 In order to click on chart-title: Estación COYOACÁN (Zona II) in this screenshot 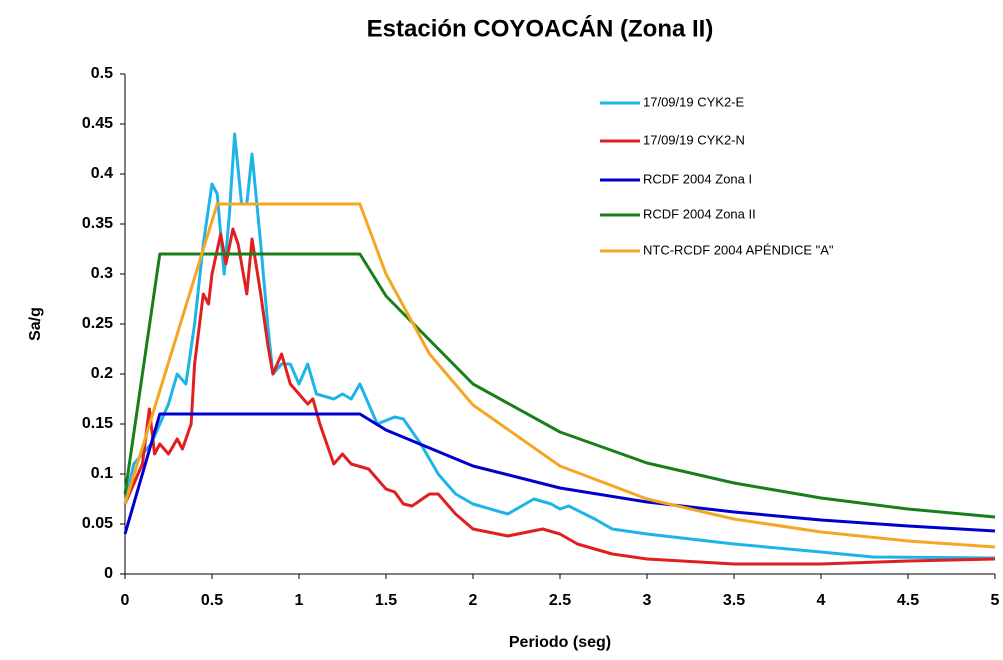, I will do `click(540, 28)`.